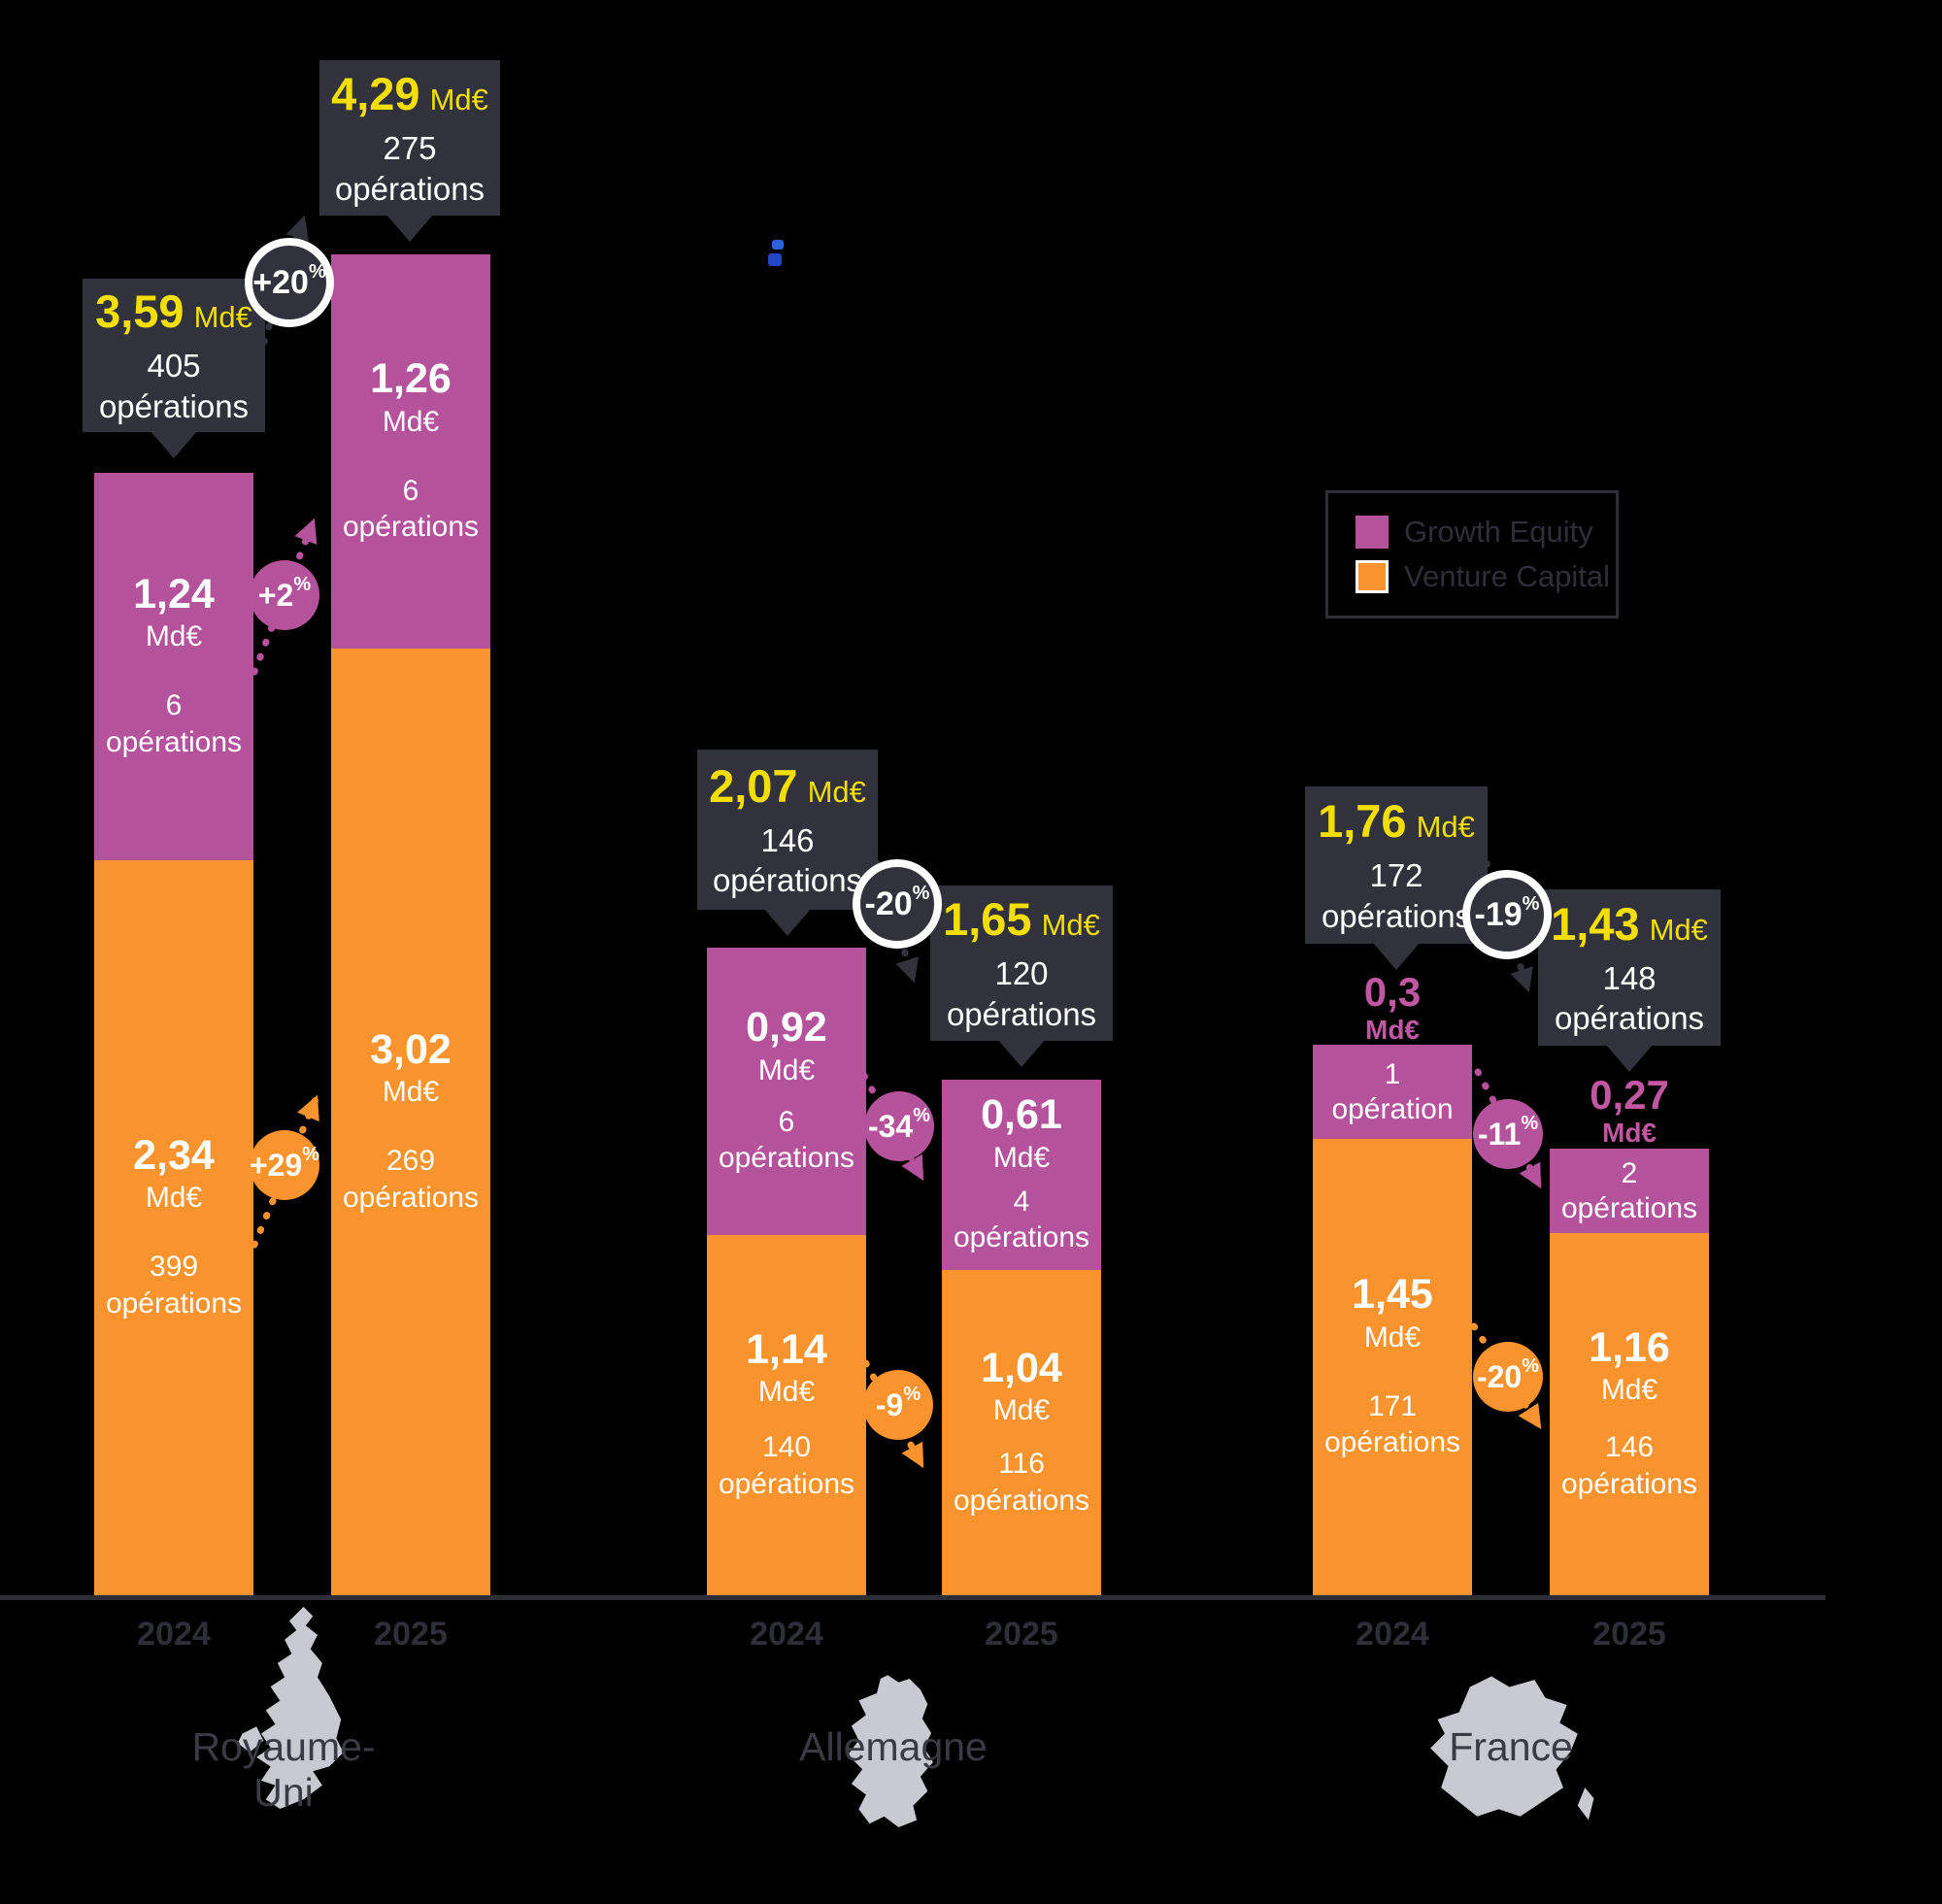 This screenshot has width=1942, height=1904. I want to click on year-label-uk-2025: 2025, so click(411, 1634).